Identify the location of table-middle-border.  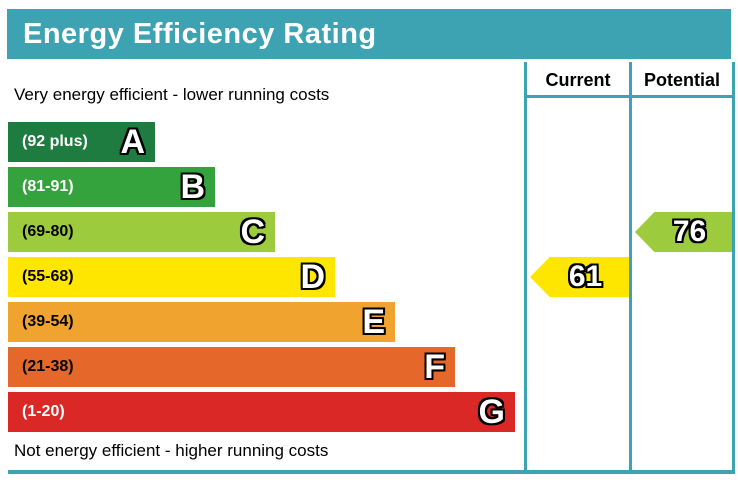
(630, 268).